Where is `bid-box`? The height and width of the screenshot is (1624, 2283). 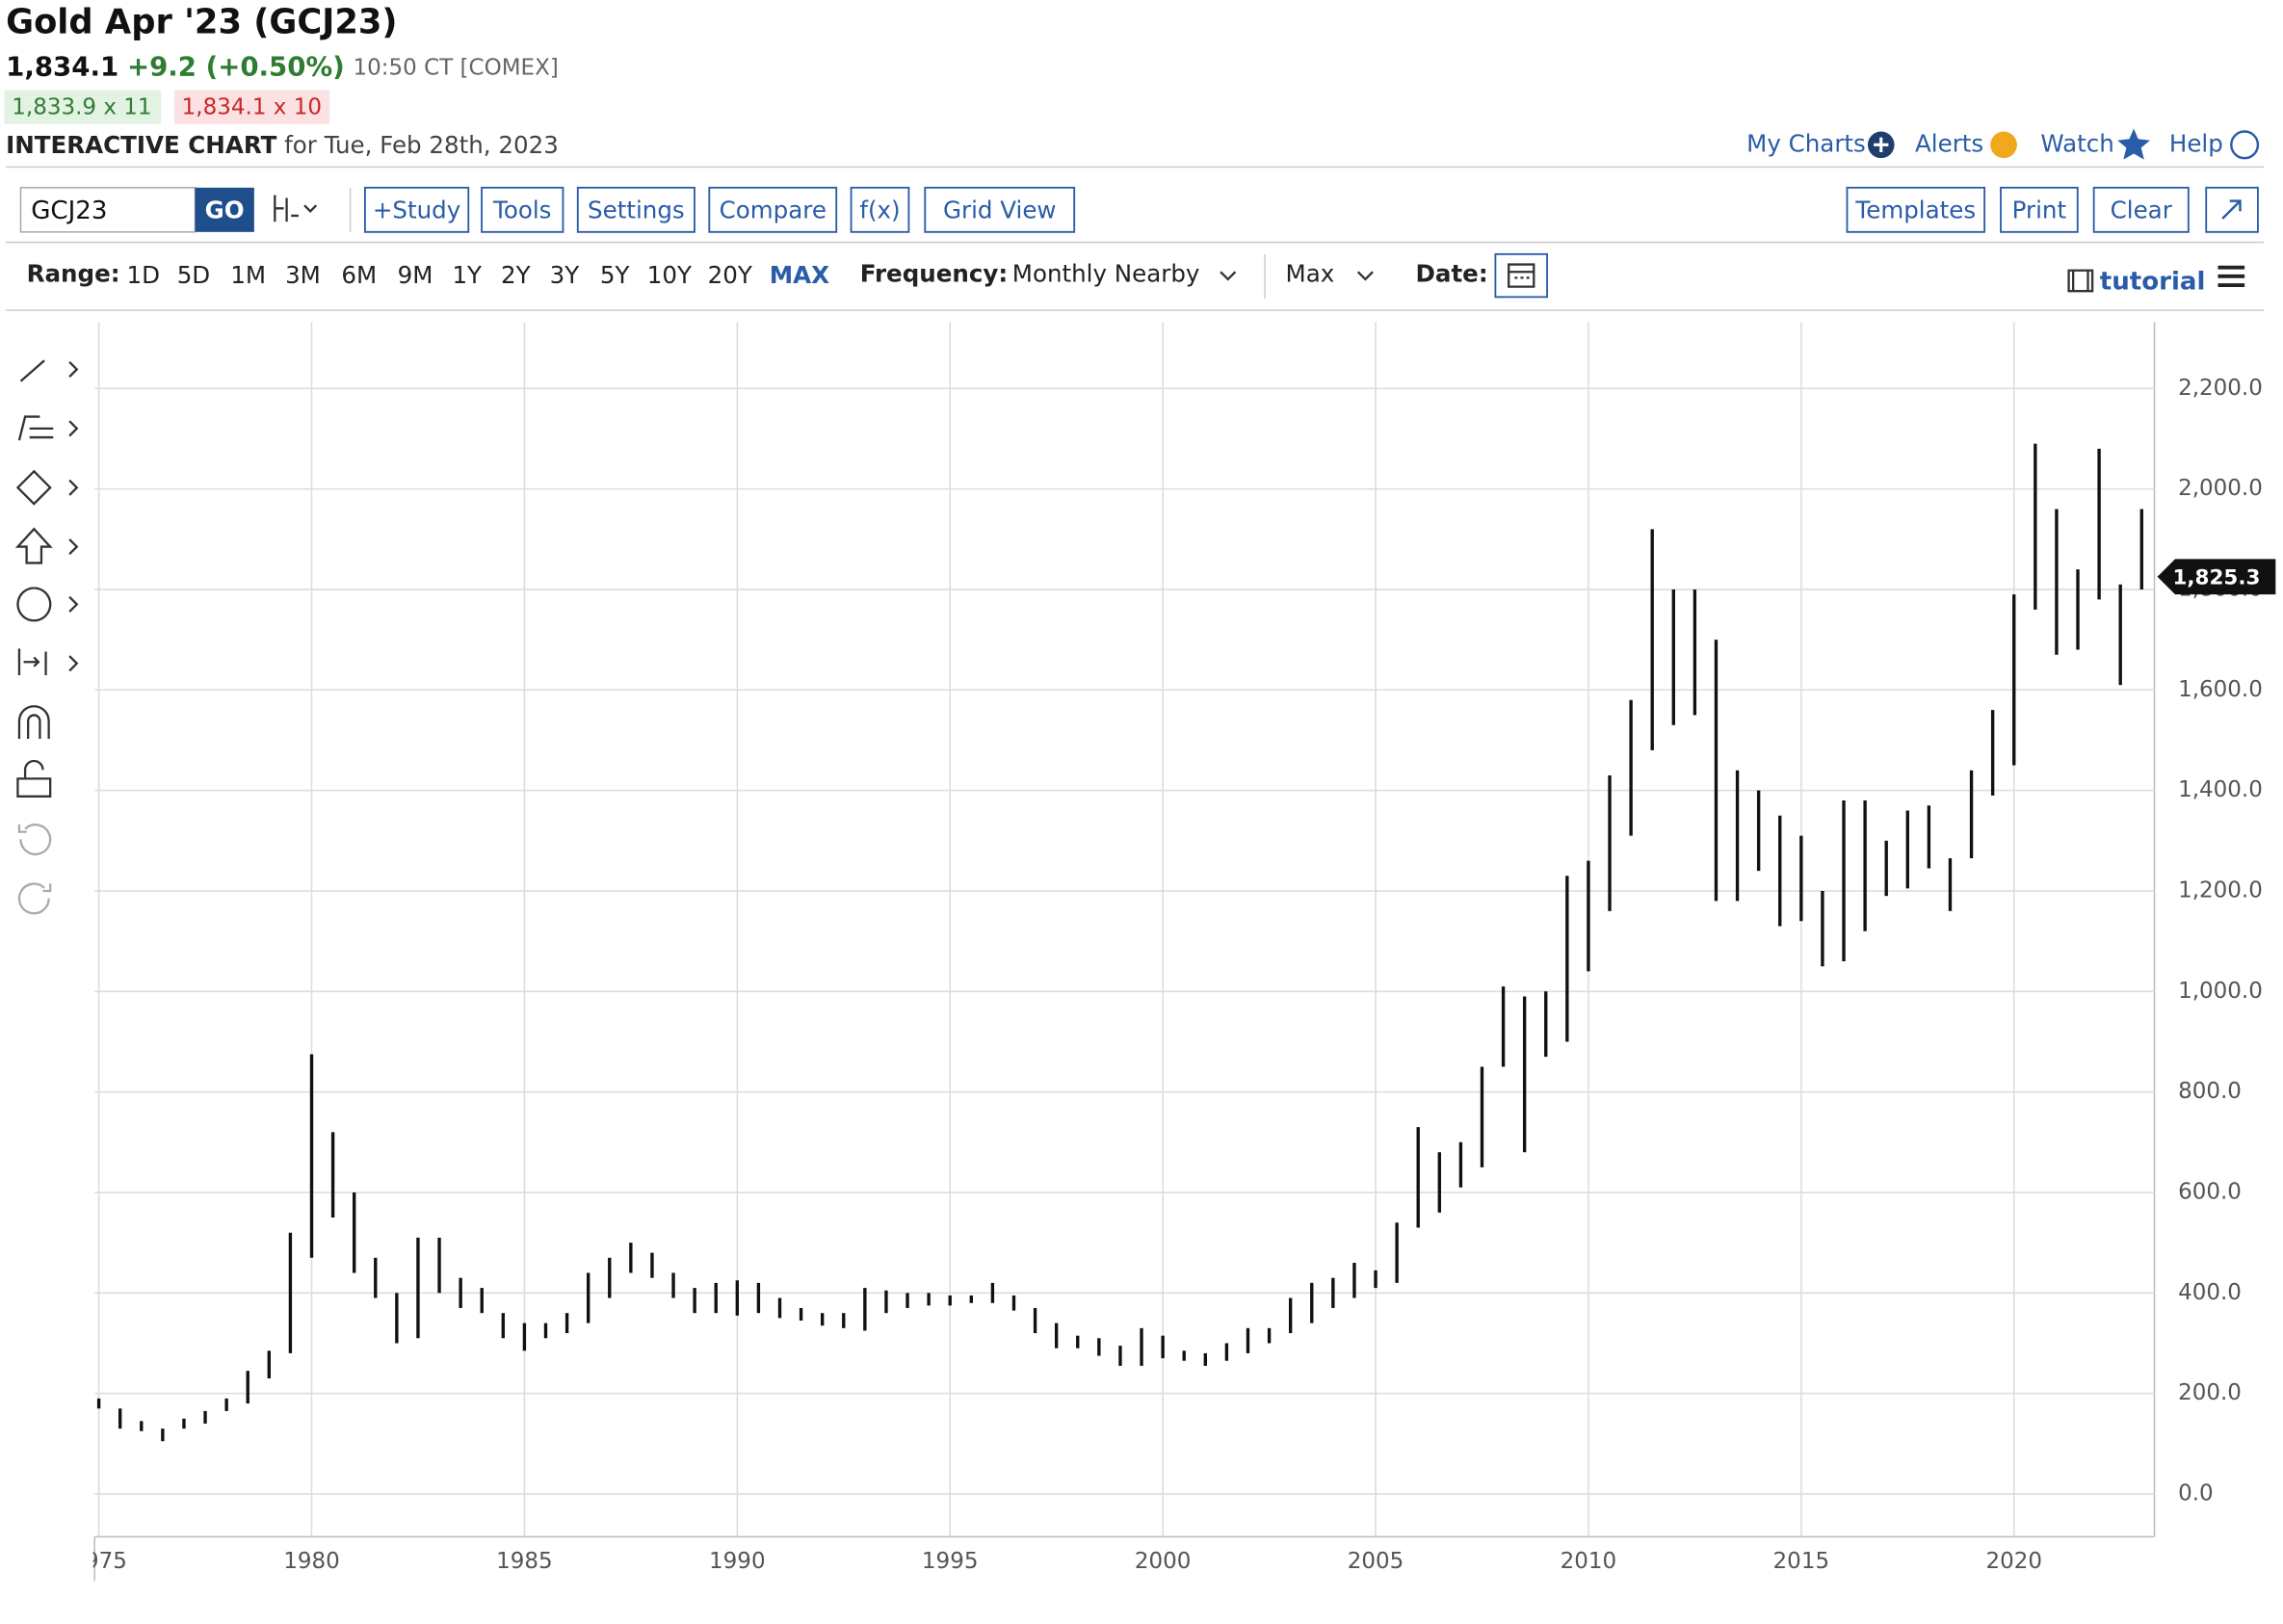
bid-box is located at coordinates (83, 107).